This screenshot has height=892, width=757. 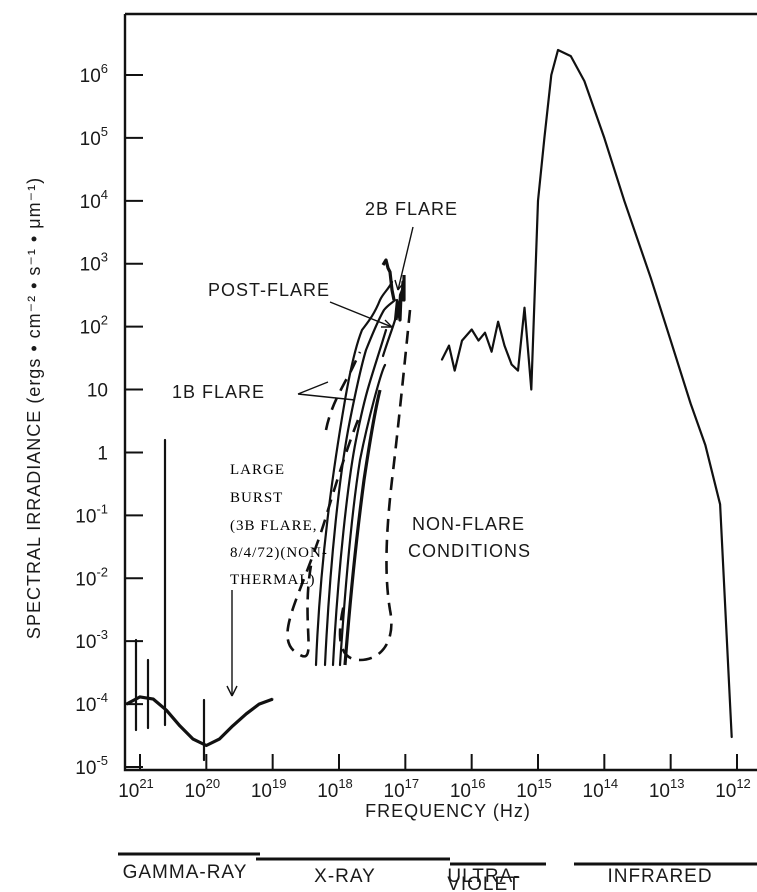 I want to click on dashed-envelope-left, so click(x=323, y=538).